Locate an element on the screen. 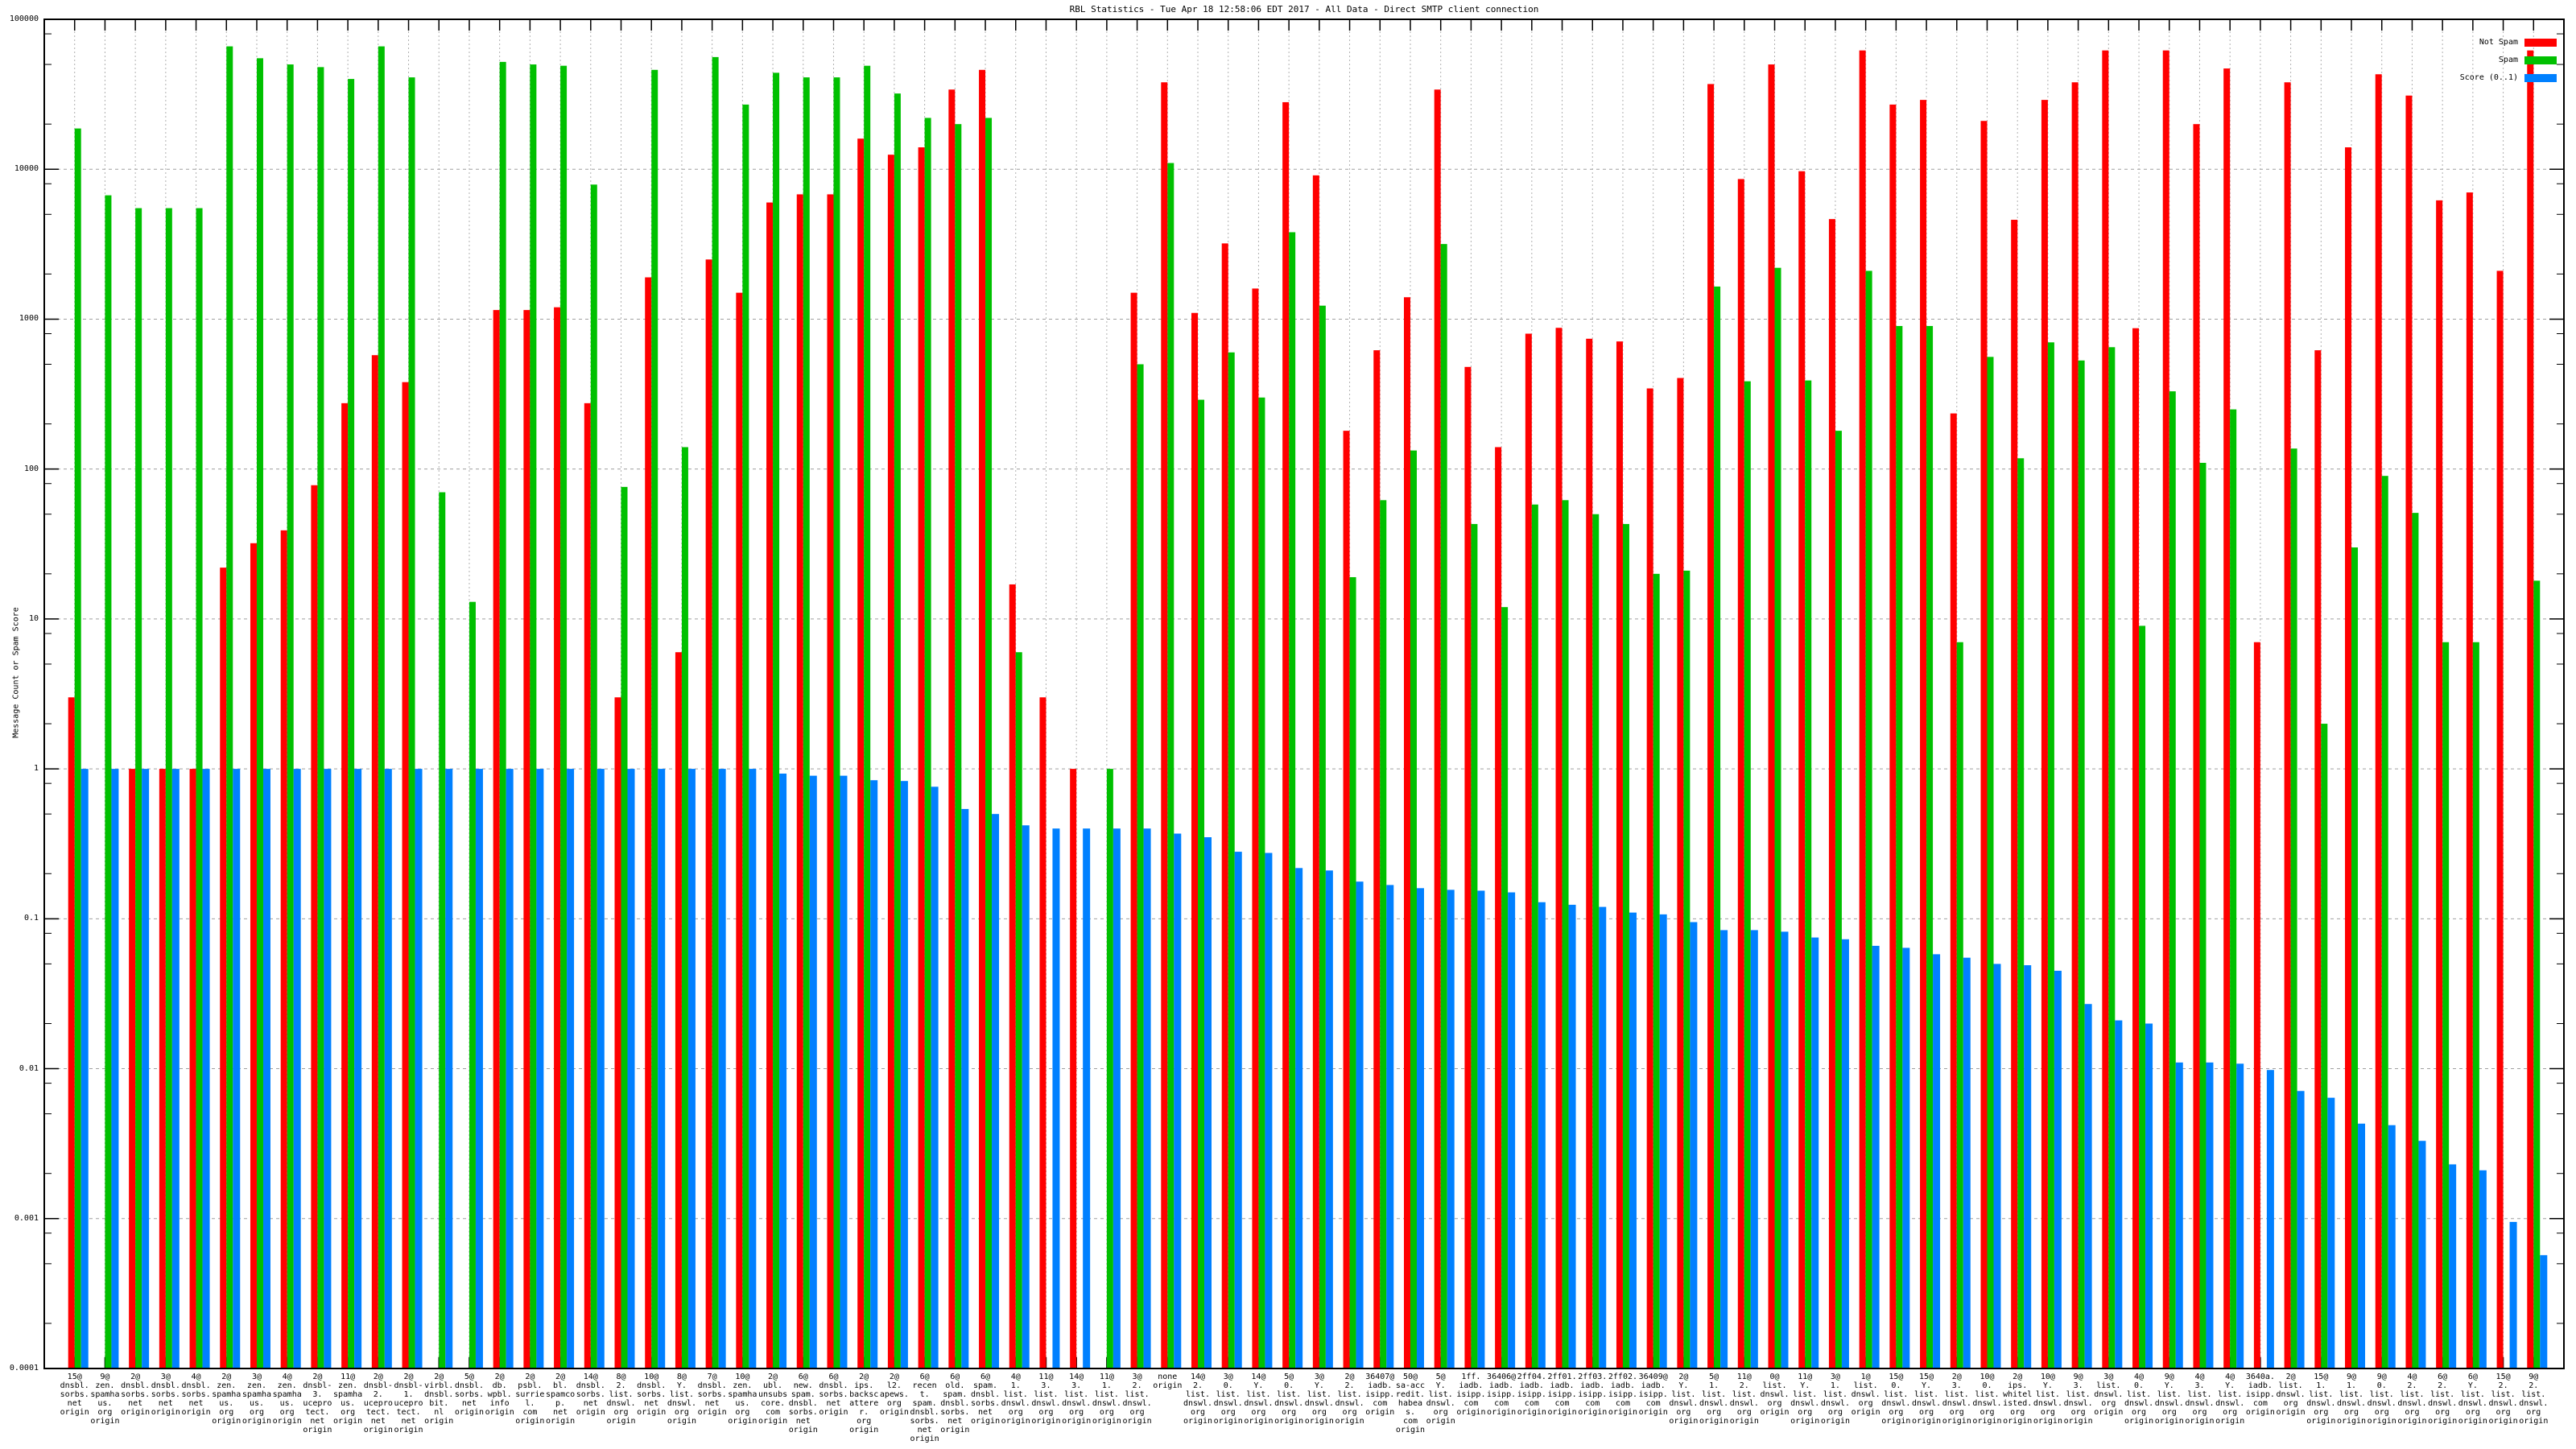  x-tick-label: 3@ 0. list. dnswl. org origin is located at coordinates (1228, 1399).